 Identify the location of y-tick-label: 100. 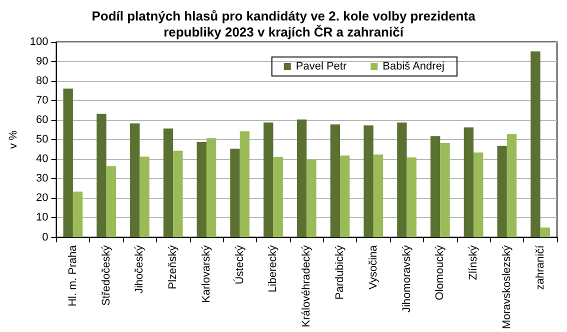
(39, 42).